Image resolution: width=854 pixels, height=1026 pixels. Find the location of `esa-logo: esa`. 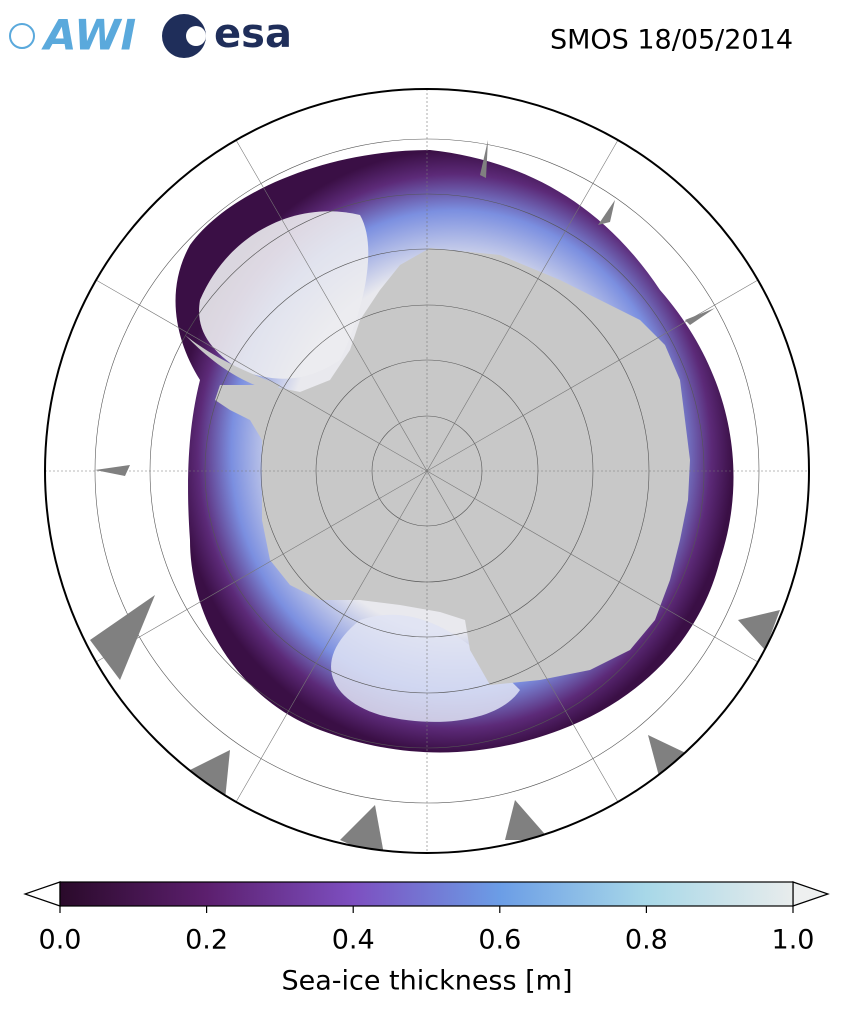

esa-logo: esa is located at coordinates (227, 34).